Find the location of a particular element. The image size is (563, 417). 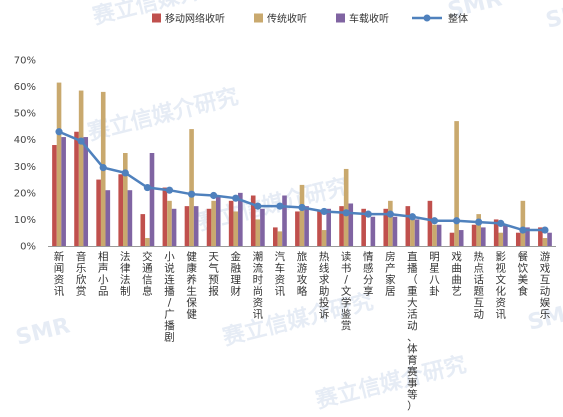

x-category-label: 直播（重大活动、体育赛事等） is located at coordinates (412, 331).